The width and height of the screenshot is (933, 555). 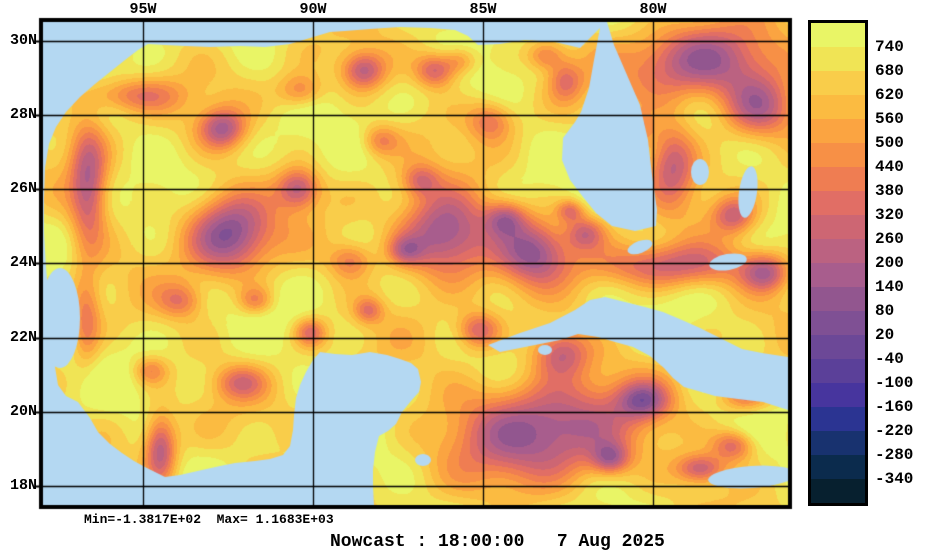 I want to click on minmax-annotation: Min=-1.3817E+02 Max= 1.1683E+03, so click(x=209, y=519).